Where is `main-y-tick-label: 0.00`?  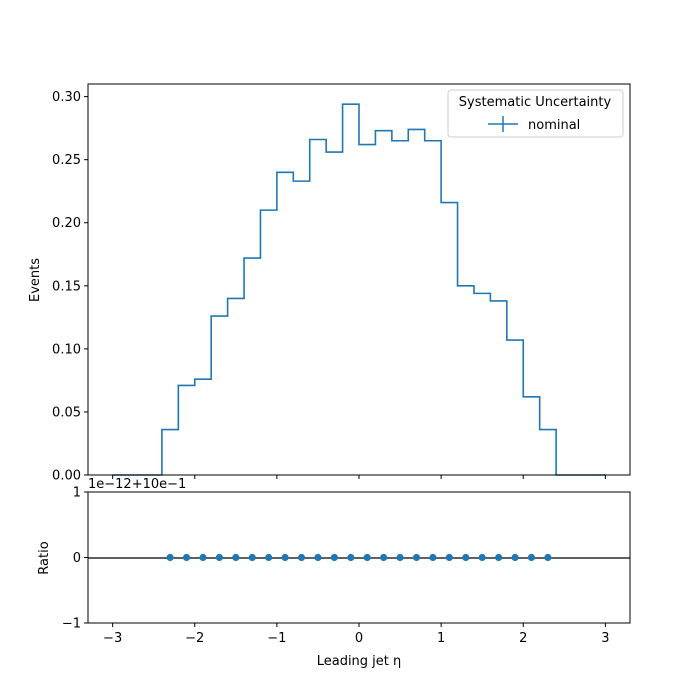 main-y-tick-label: 0.00 is located at coordinates (66, 476).